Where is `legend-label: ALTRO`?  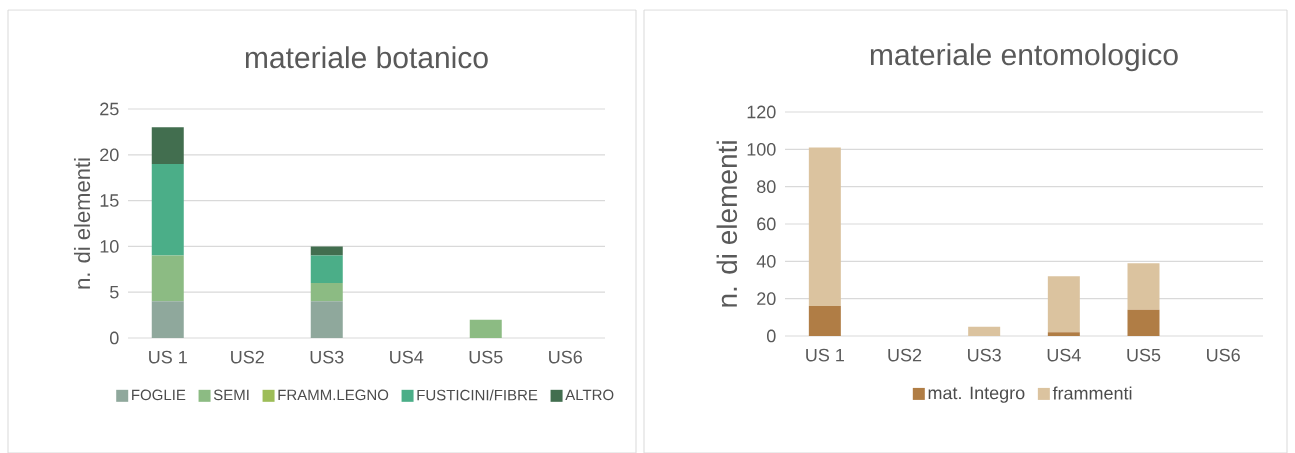 legend-label: ALTRO is located at coordinates (589, 394).